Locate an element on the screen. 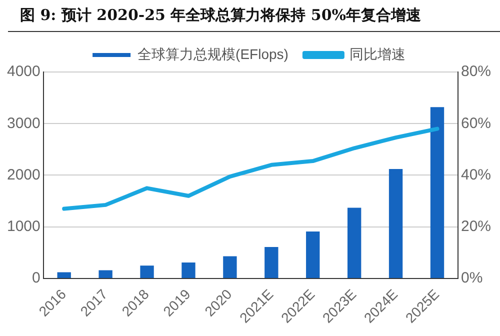 This screenshot has height=336, width=500. y-tick-label: 3000 is located at coordinates (23, 123).